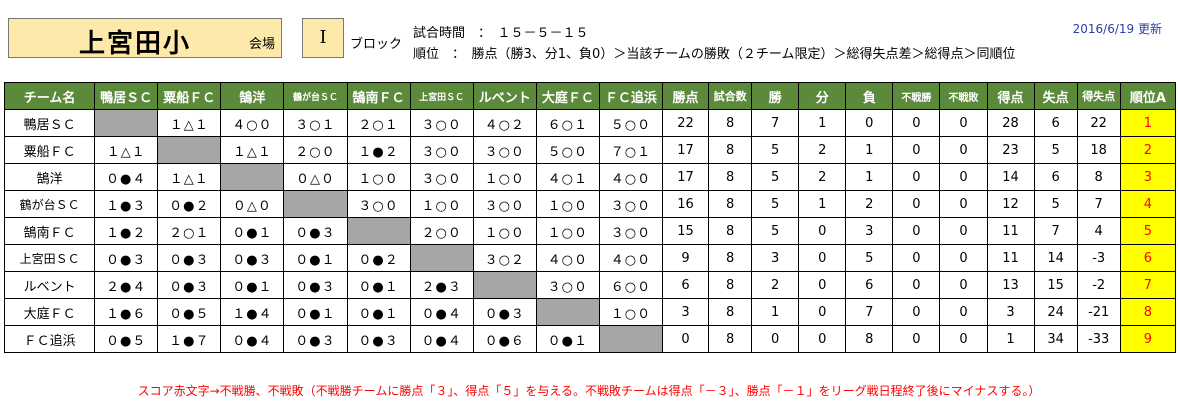  What do you see at coordinates (1010, 258) in the screenshot?
I see `stat-cell: 11` at bounding box center [1010, 258].